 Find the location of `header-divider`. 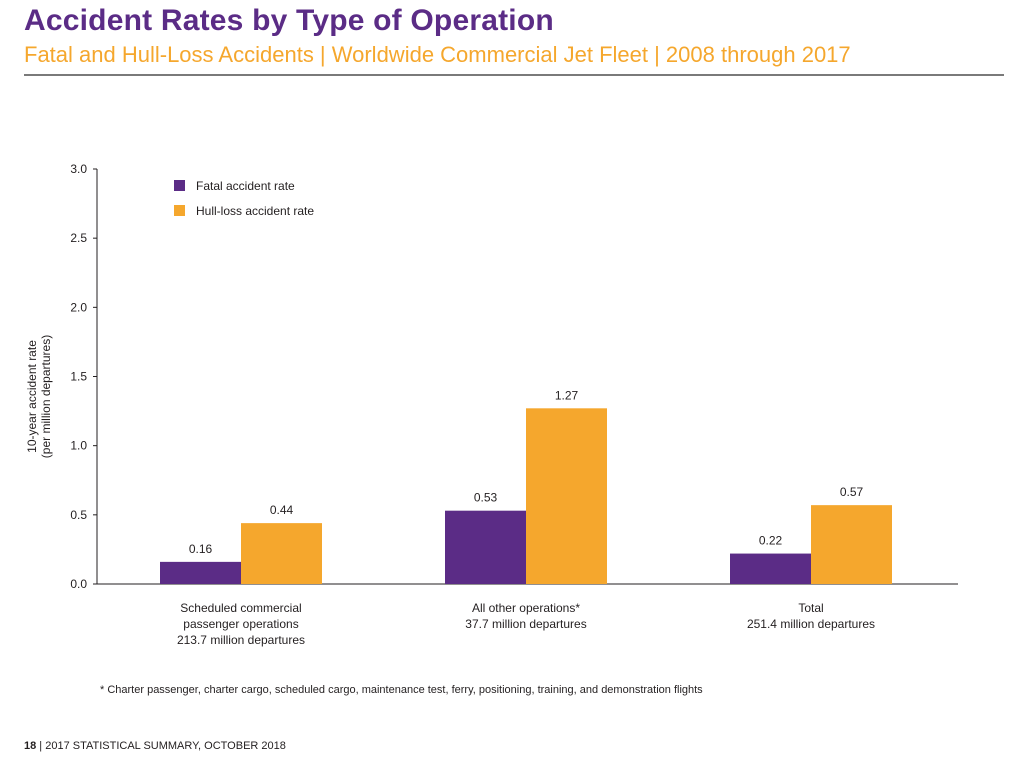

header-divider is located at coordinates (514, 75).